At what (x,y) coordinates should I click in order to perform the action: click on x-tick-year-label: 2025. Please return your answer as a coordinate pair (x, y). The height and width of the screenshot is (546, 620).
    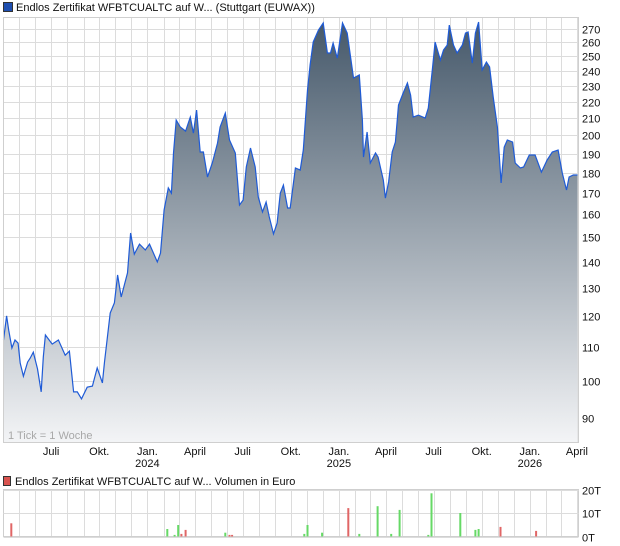
    Looking at the image, I should click on (339, 464).